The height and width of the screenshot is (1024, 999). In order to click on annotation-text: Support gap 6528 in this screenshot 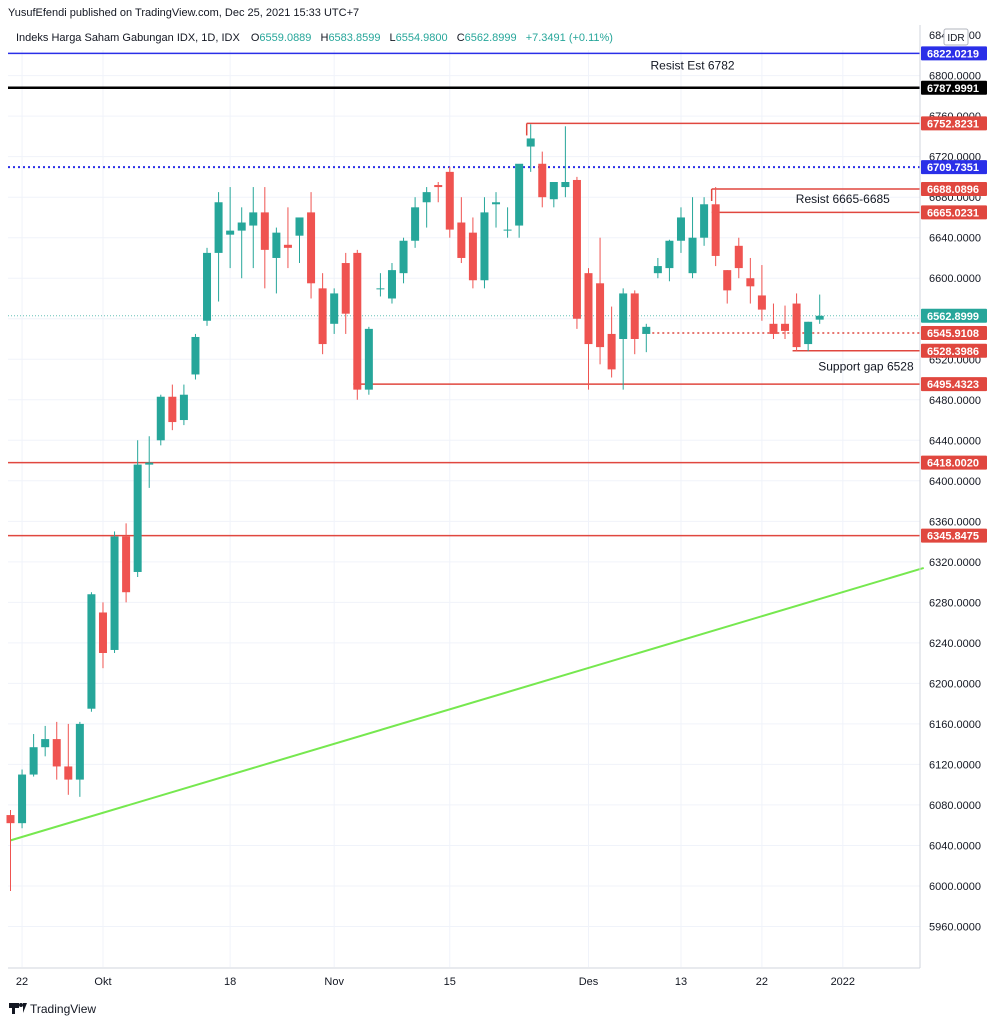, I will do `click(866, 366)`.